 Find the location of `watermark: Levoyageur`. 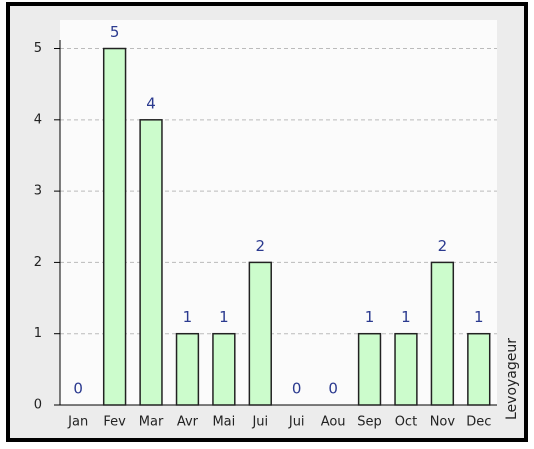

watermark: Levoyageur is located at coordinates (512, 379).